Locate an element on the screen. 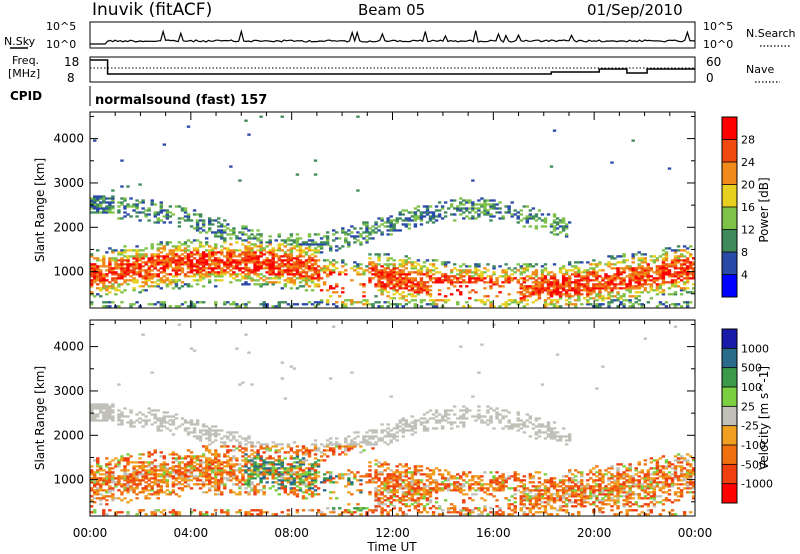 The image size is (800, 554). noise-right-tick-low: 10^0 is located at coordinates (718, 44).